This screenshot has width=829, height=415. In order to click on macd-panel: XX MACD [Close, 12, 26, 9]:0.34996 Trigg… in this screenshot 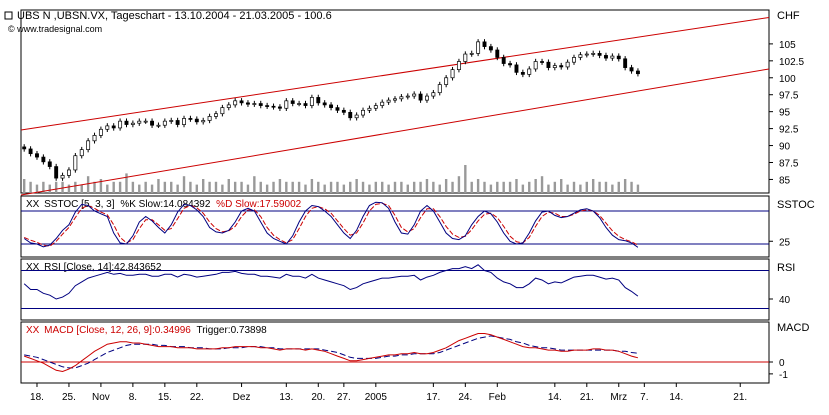, I will do `click(415, 351)`.